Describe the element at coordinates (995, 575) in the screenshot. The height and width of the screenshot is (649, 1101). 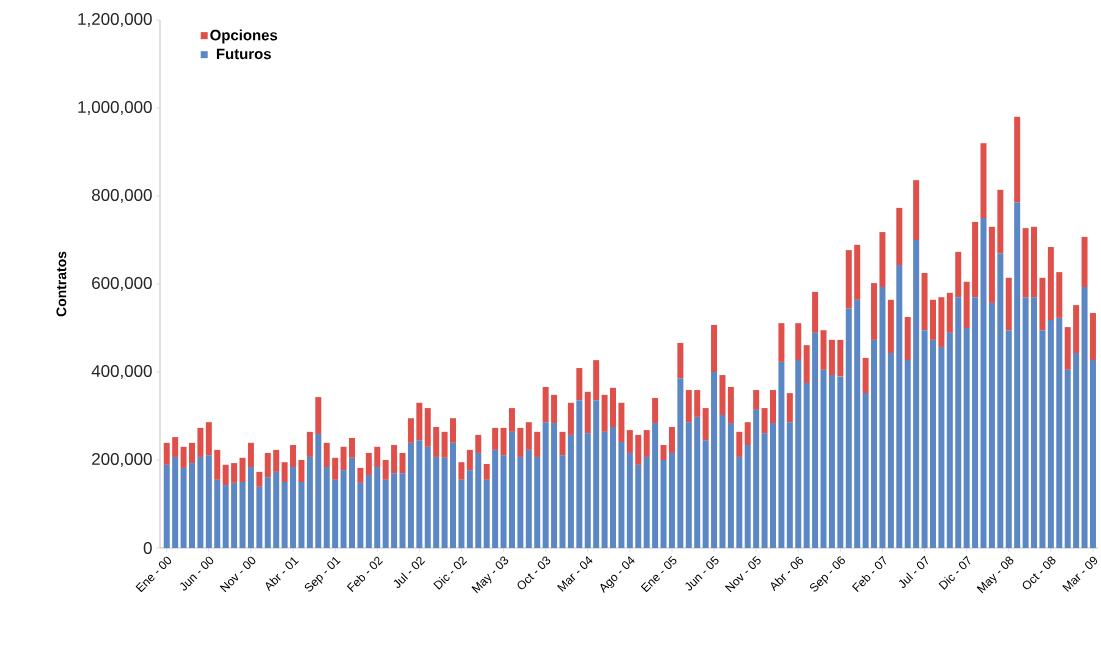
I see `x-tick-label: May - 08` at that location.